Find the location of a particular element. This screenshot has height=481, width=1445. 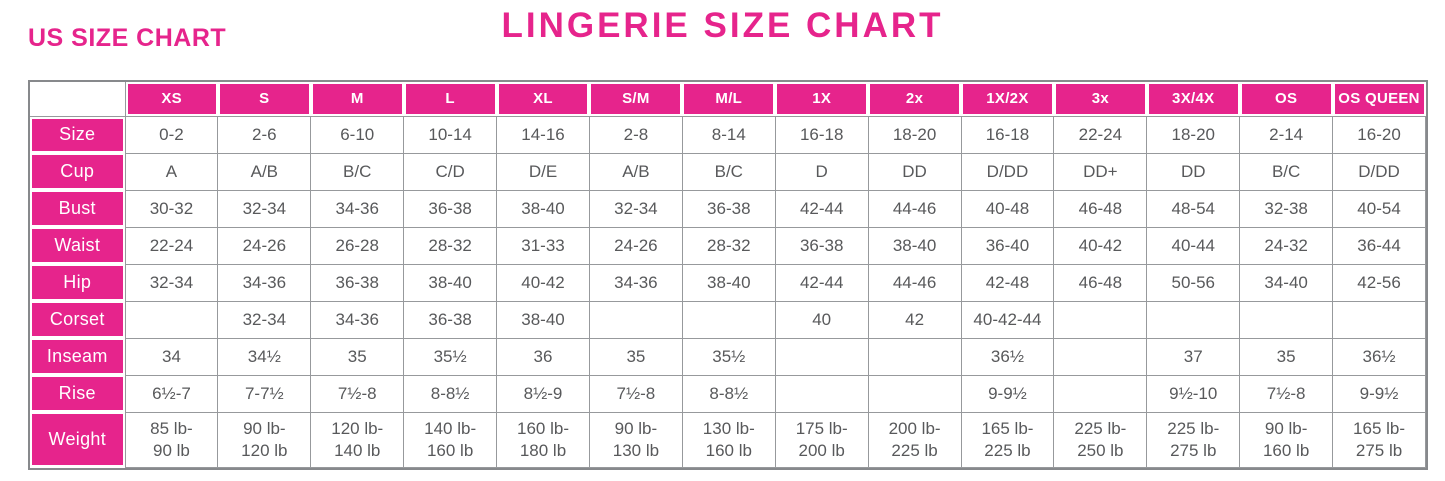

cell-weight-l: 140 lb- 160 lb is located at coordinates (450, 439).